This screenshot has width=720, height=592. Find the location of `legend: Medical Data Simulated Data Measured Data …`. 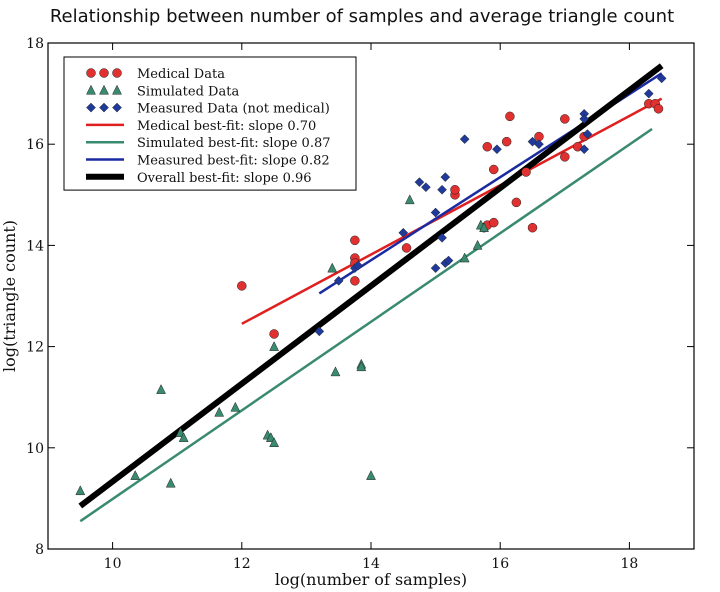

legend: Medical Data Simulated Data Measured Data … is located at coordinates (210, 123).